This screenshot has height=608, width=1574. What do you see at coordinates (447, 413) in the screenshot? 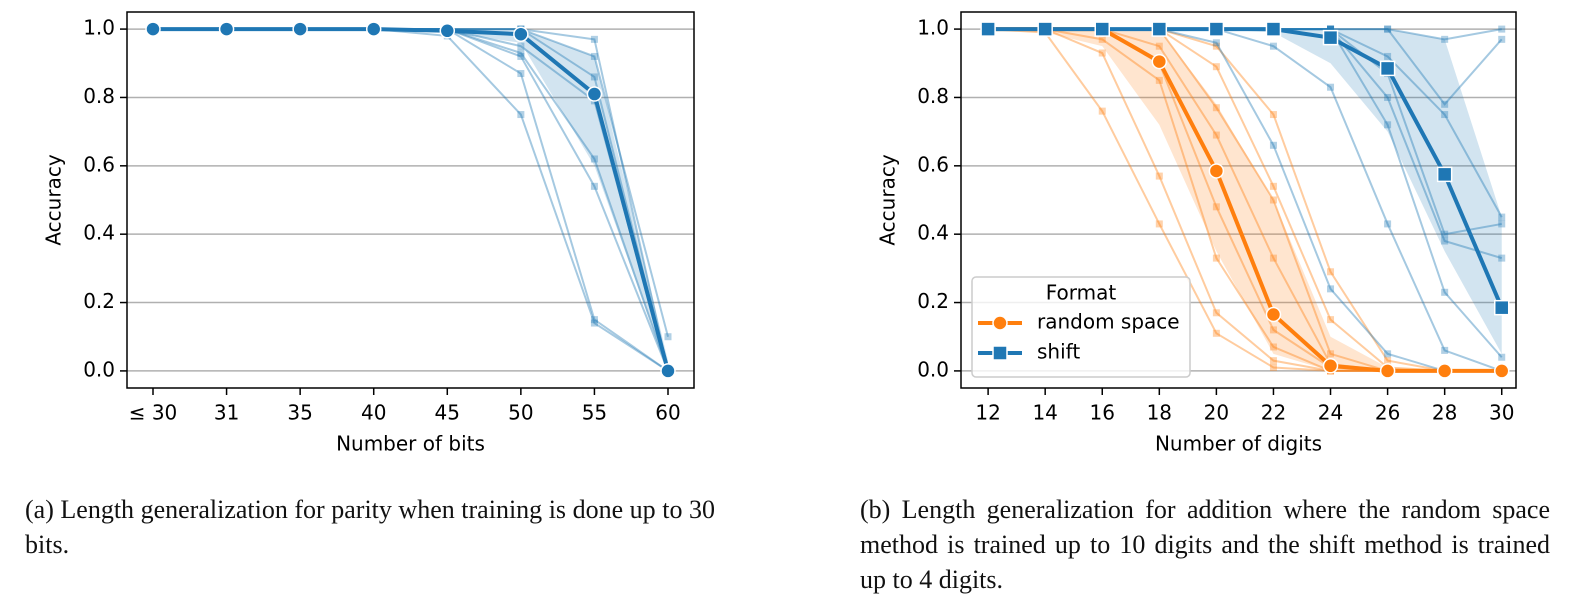
I see `x-tick-label: 45` at bounding box center [447, 413].